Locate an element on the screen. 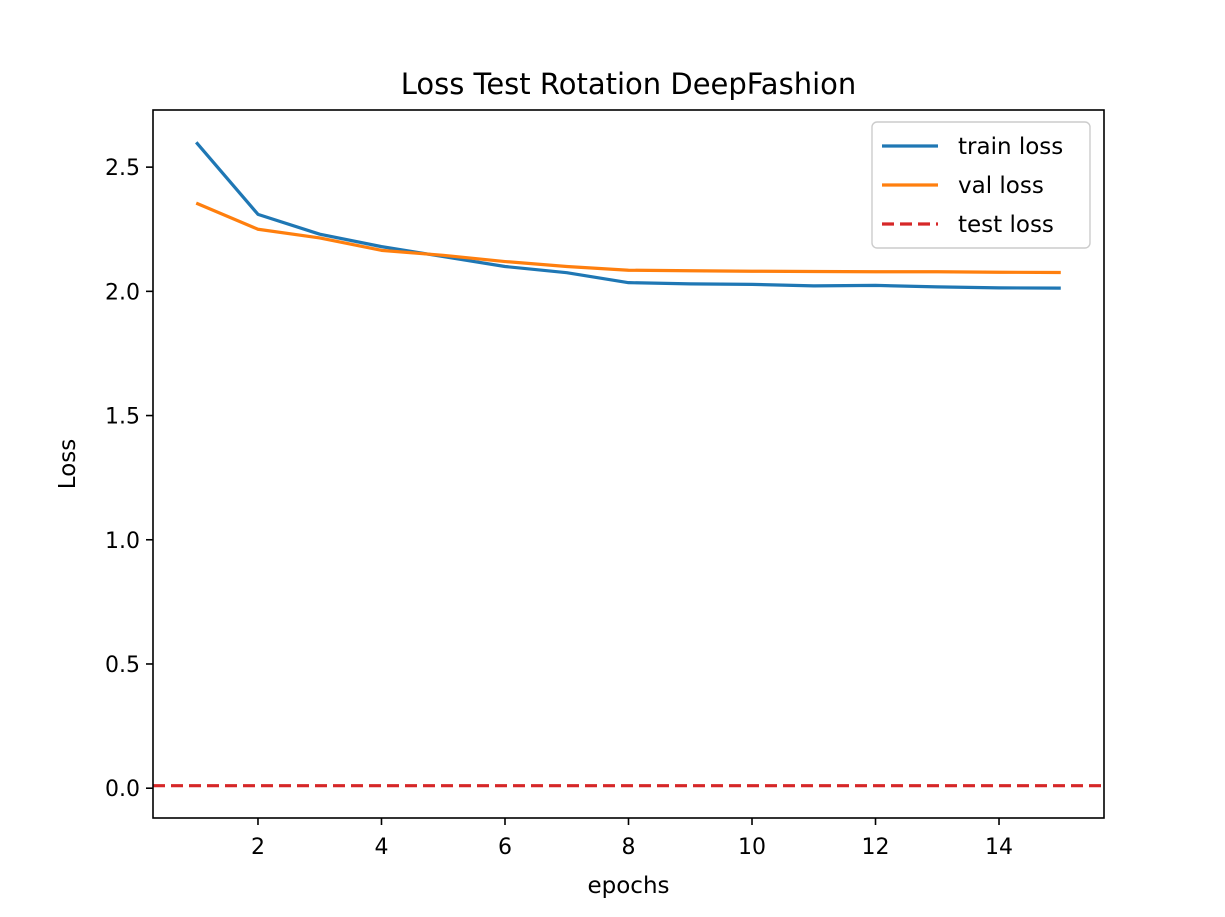  x-tick-label: 6 is located at coordinates (505, 847).